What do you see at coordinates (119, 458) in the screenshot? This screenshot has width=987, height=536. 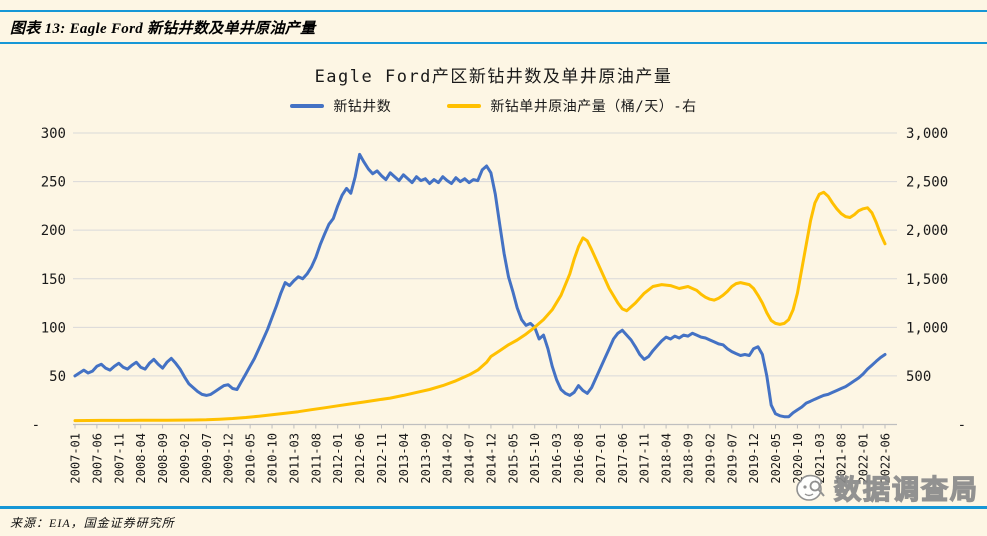 I see `x-axis-label: 2007-11` at bounding box center [119, 458].